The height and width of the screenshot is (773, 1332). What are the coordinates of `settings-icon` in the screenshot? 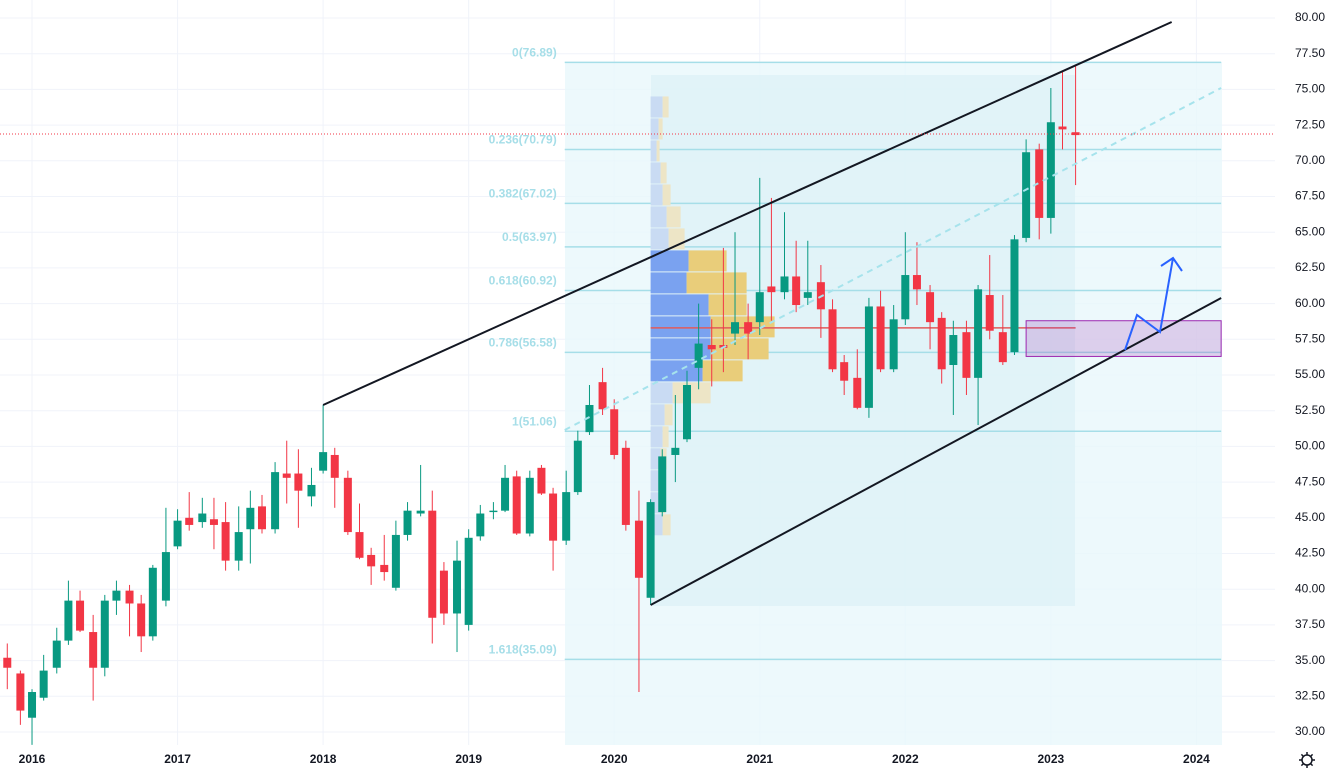 It's located at (1307, 760).